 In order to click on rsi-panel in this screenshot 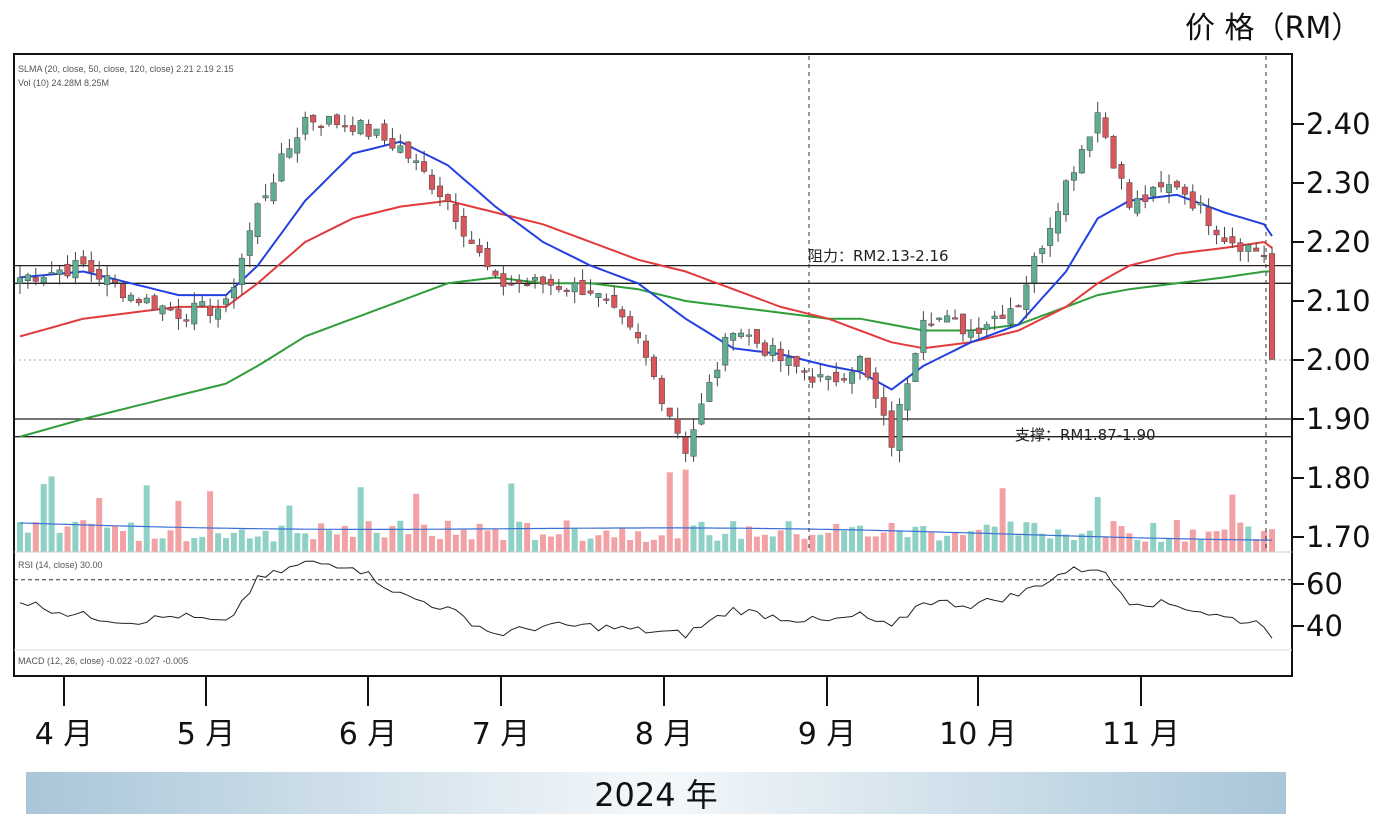, I will do `click(653, 599)`.